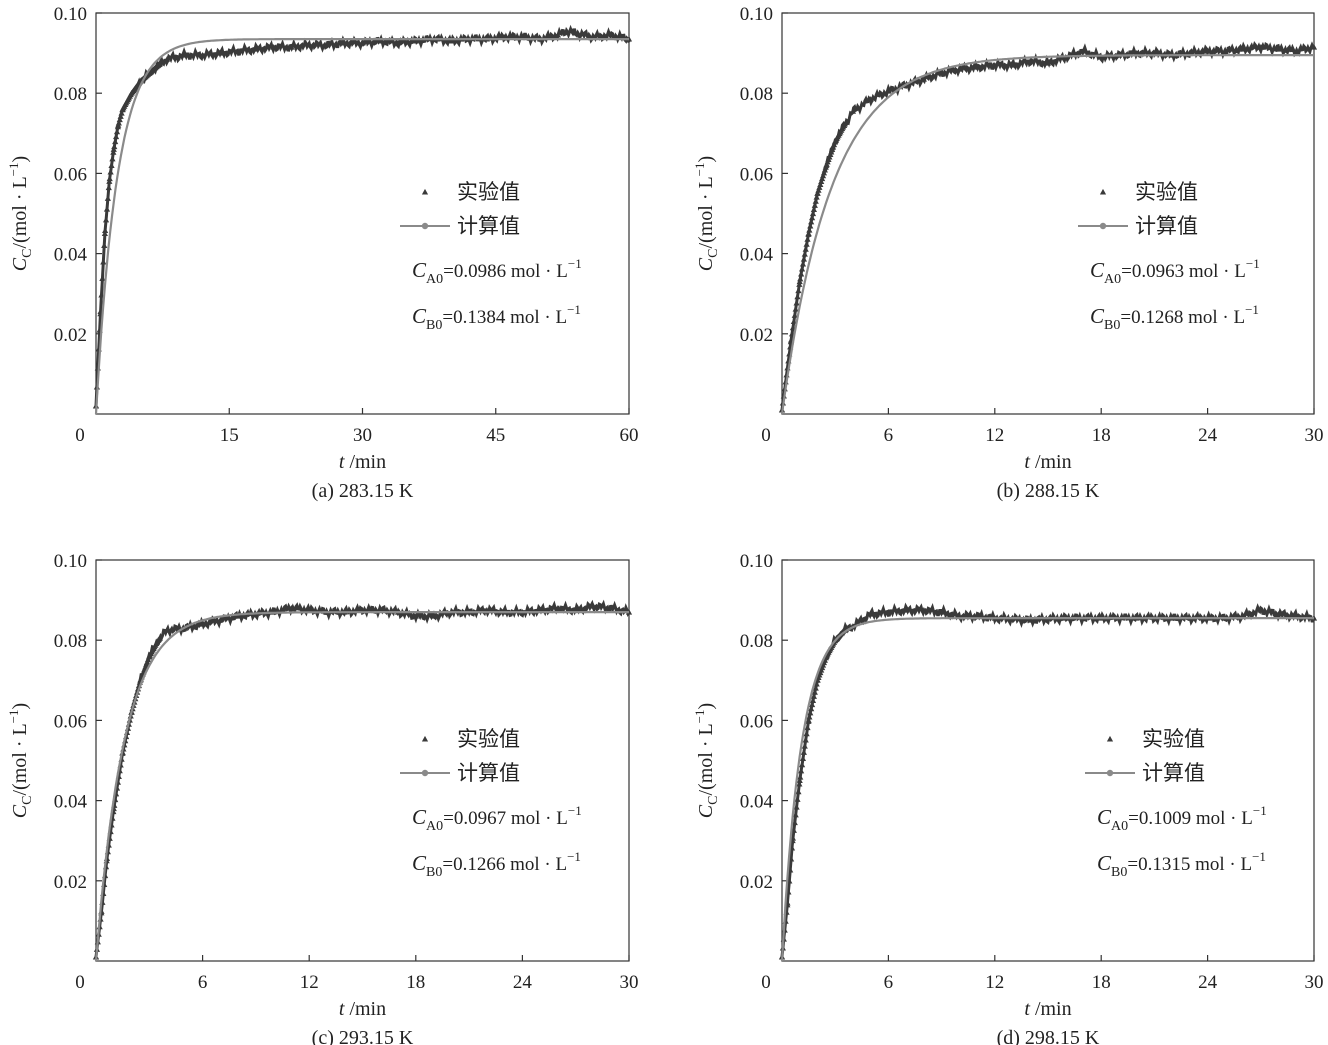 The height and width of the screenshot is (1045, 1328). What do you see at coordinates (1173, 773) in the screenshot?
I see `legend-label-calculated: 计算值` at bounding box center [1173, 773].